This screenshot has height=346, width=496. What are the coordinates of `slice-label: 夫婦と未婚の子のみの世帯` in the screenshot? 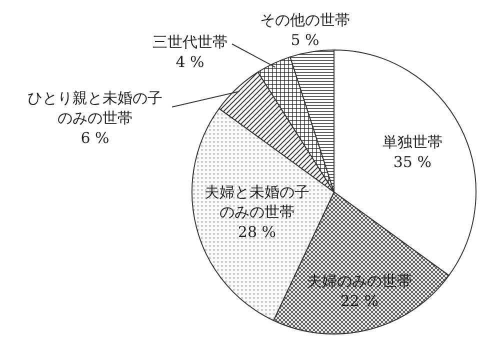 It's located at (256, 202).